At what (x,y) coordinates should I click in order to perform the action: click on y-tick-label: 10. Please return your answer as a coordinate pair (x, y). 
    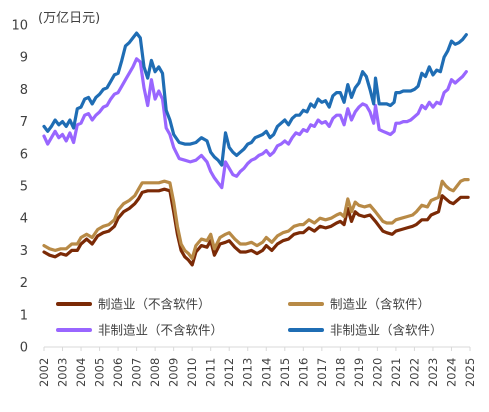
    Looking at the image, I should click on (19, 26).